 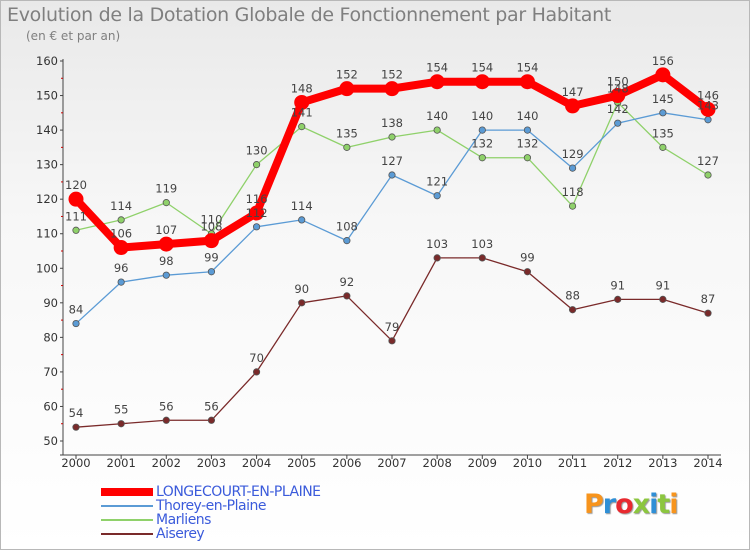 I want to click on data-label-2: 114, so click(x=121, y=206).